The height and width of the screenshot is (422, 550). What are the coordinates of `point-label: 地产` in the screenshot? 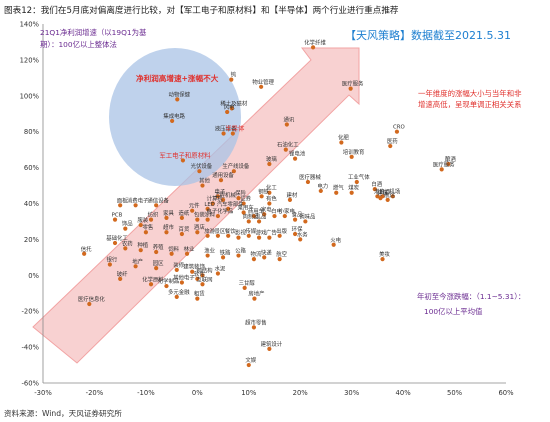 It's located at (137, 261).